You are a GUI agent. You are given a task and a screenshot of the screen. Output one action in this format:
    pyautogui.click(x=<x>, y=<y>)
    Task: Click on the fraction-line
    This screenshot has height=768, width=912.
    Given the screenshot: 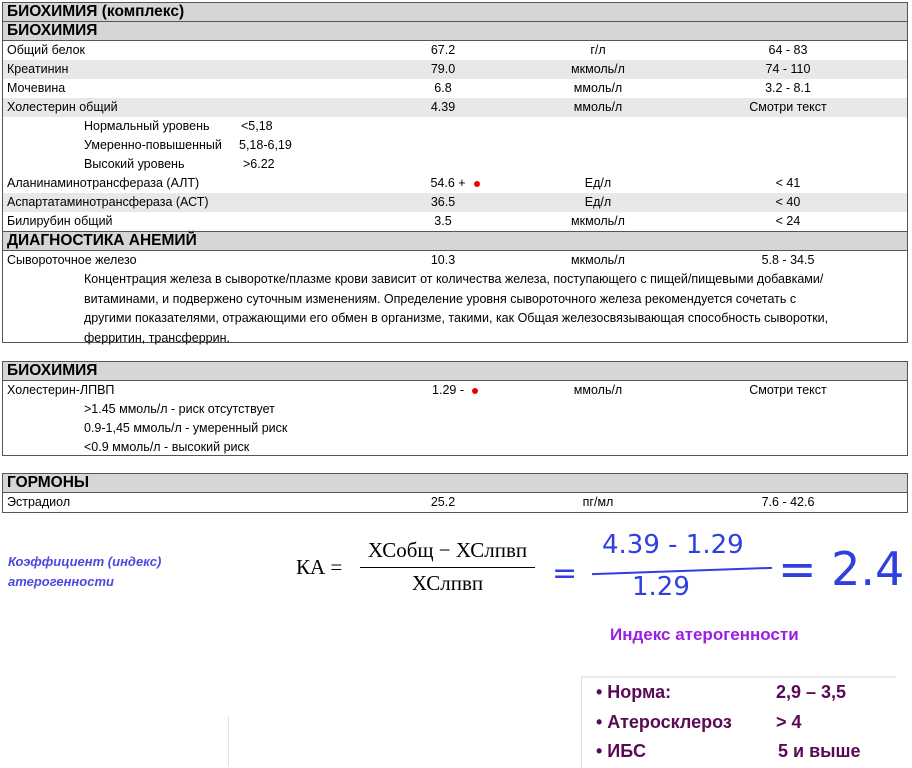 What is the action you would take?
    pyautogui.click(x=447, y=567)
    